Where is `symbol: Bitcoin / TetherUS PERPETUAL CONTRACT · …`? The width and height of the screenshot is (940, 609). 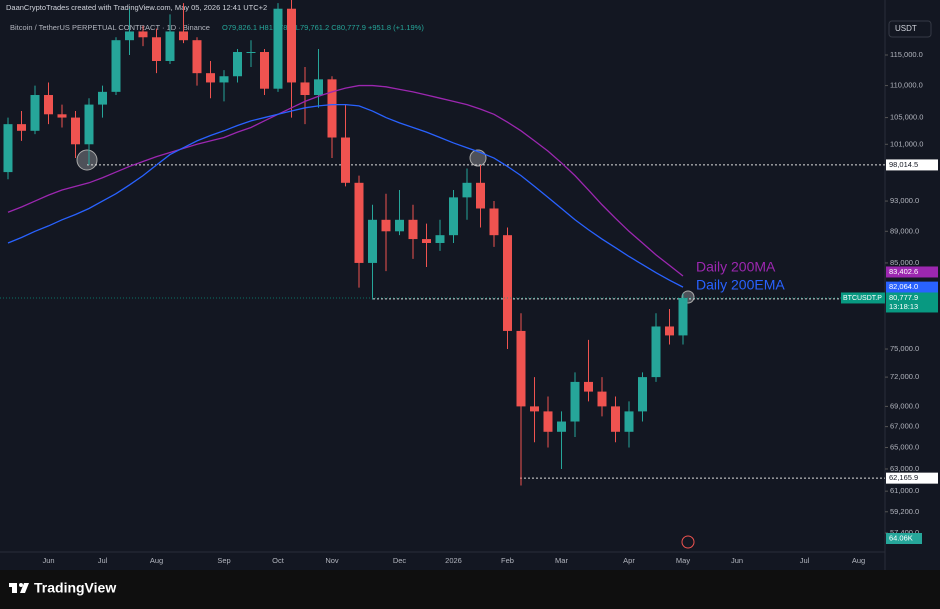 symbol: Bitcoin / TetherUS PERPETUAL CONTRACT · … is located at coordinates (110, 27).